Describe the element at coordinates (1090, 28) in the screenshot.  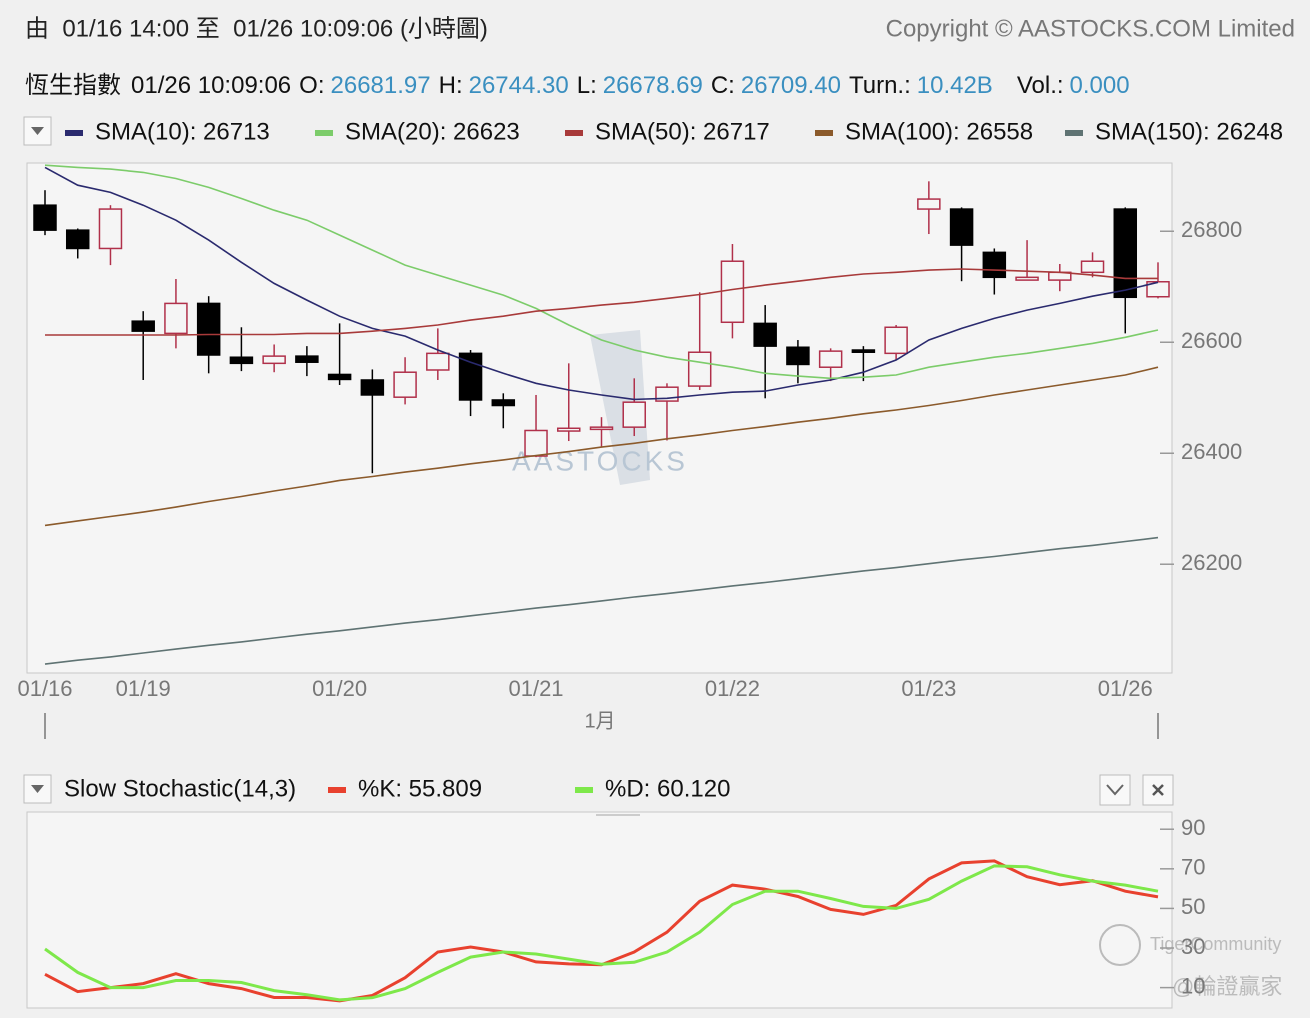
I see `copyright: Copyright © AASTOCKS.COM Limited` at that location.